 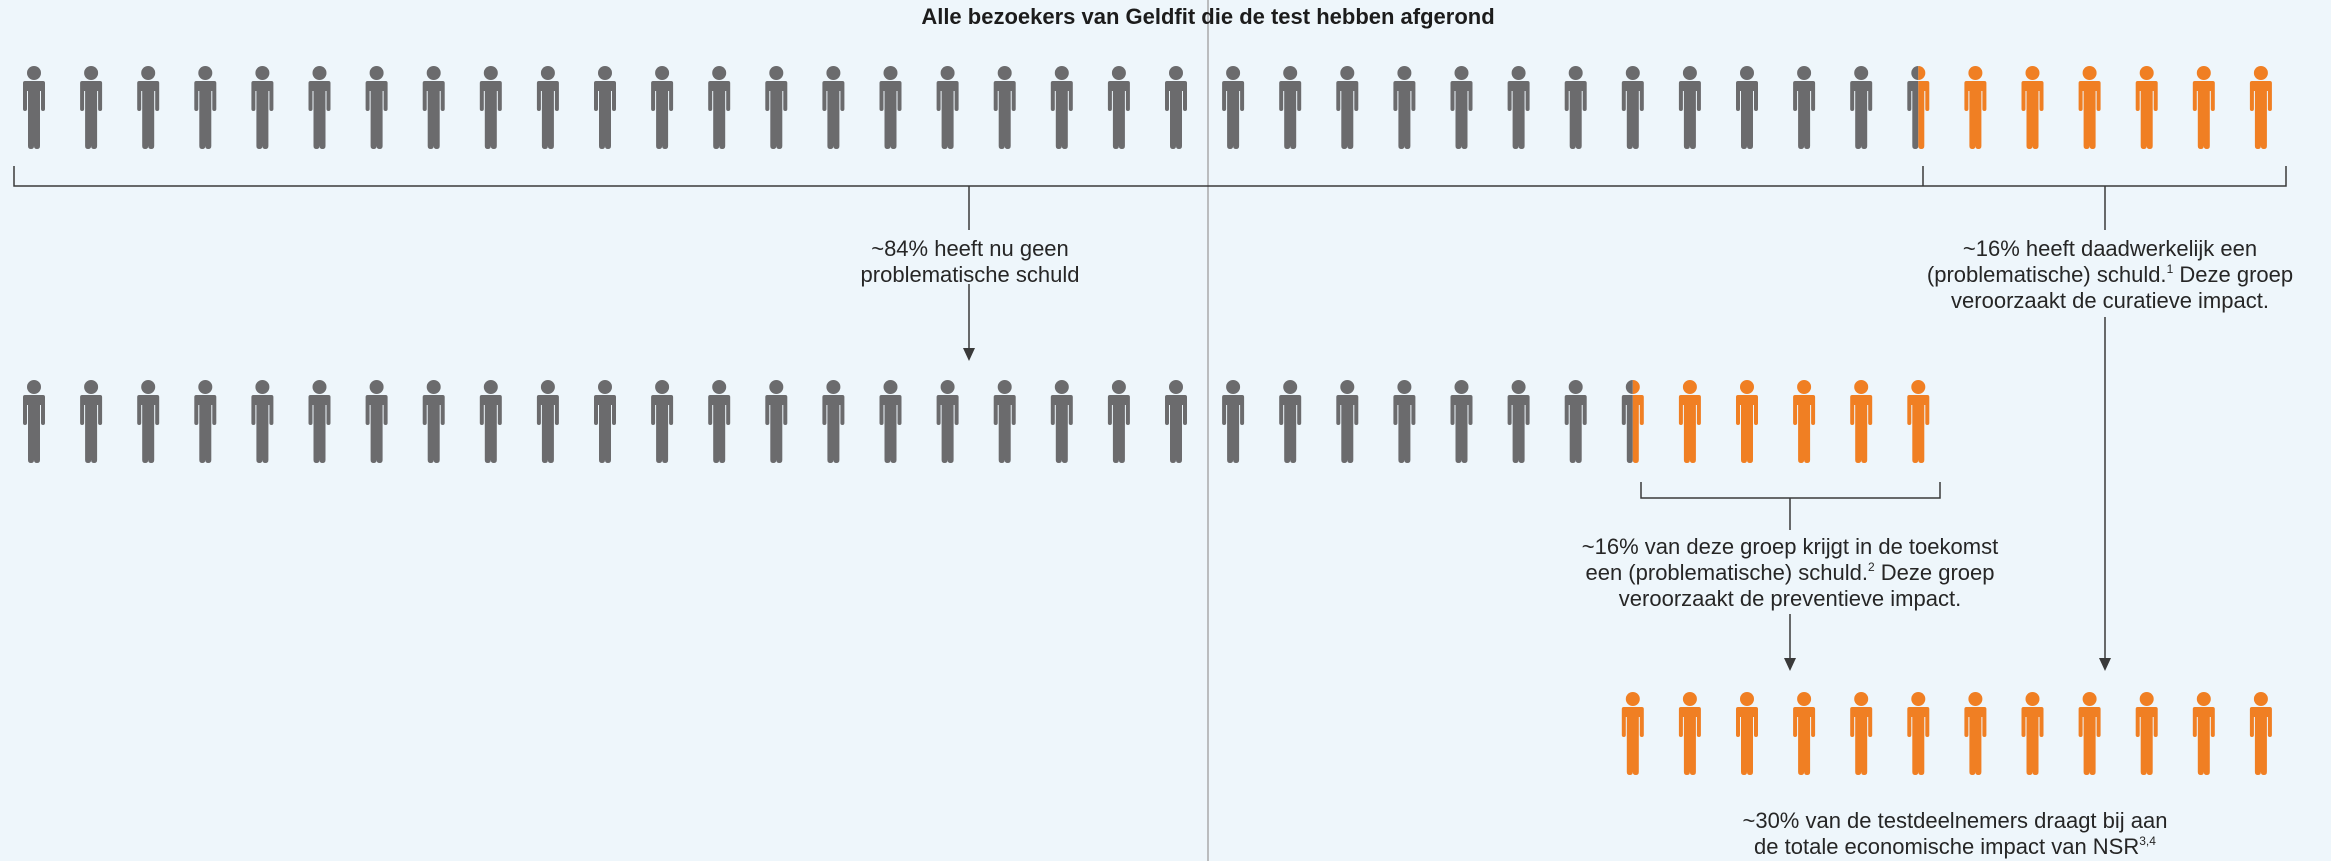 I want to click on label-actual-line2b: Deze groep, so click(x=2233, y=274).